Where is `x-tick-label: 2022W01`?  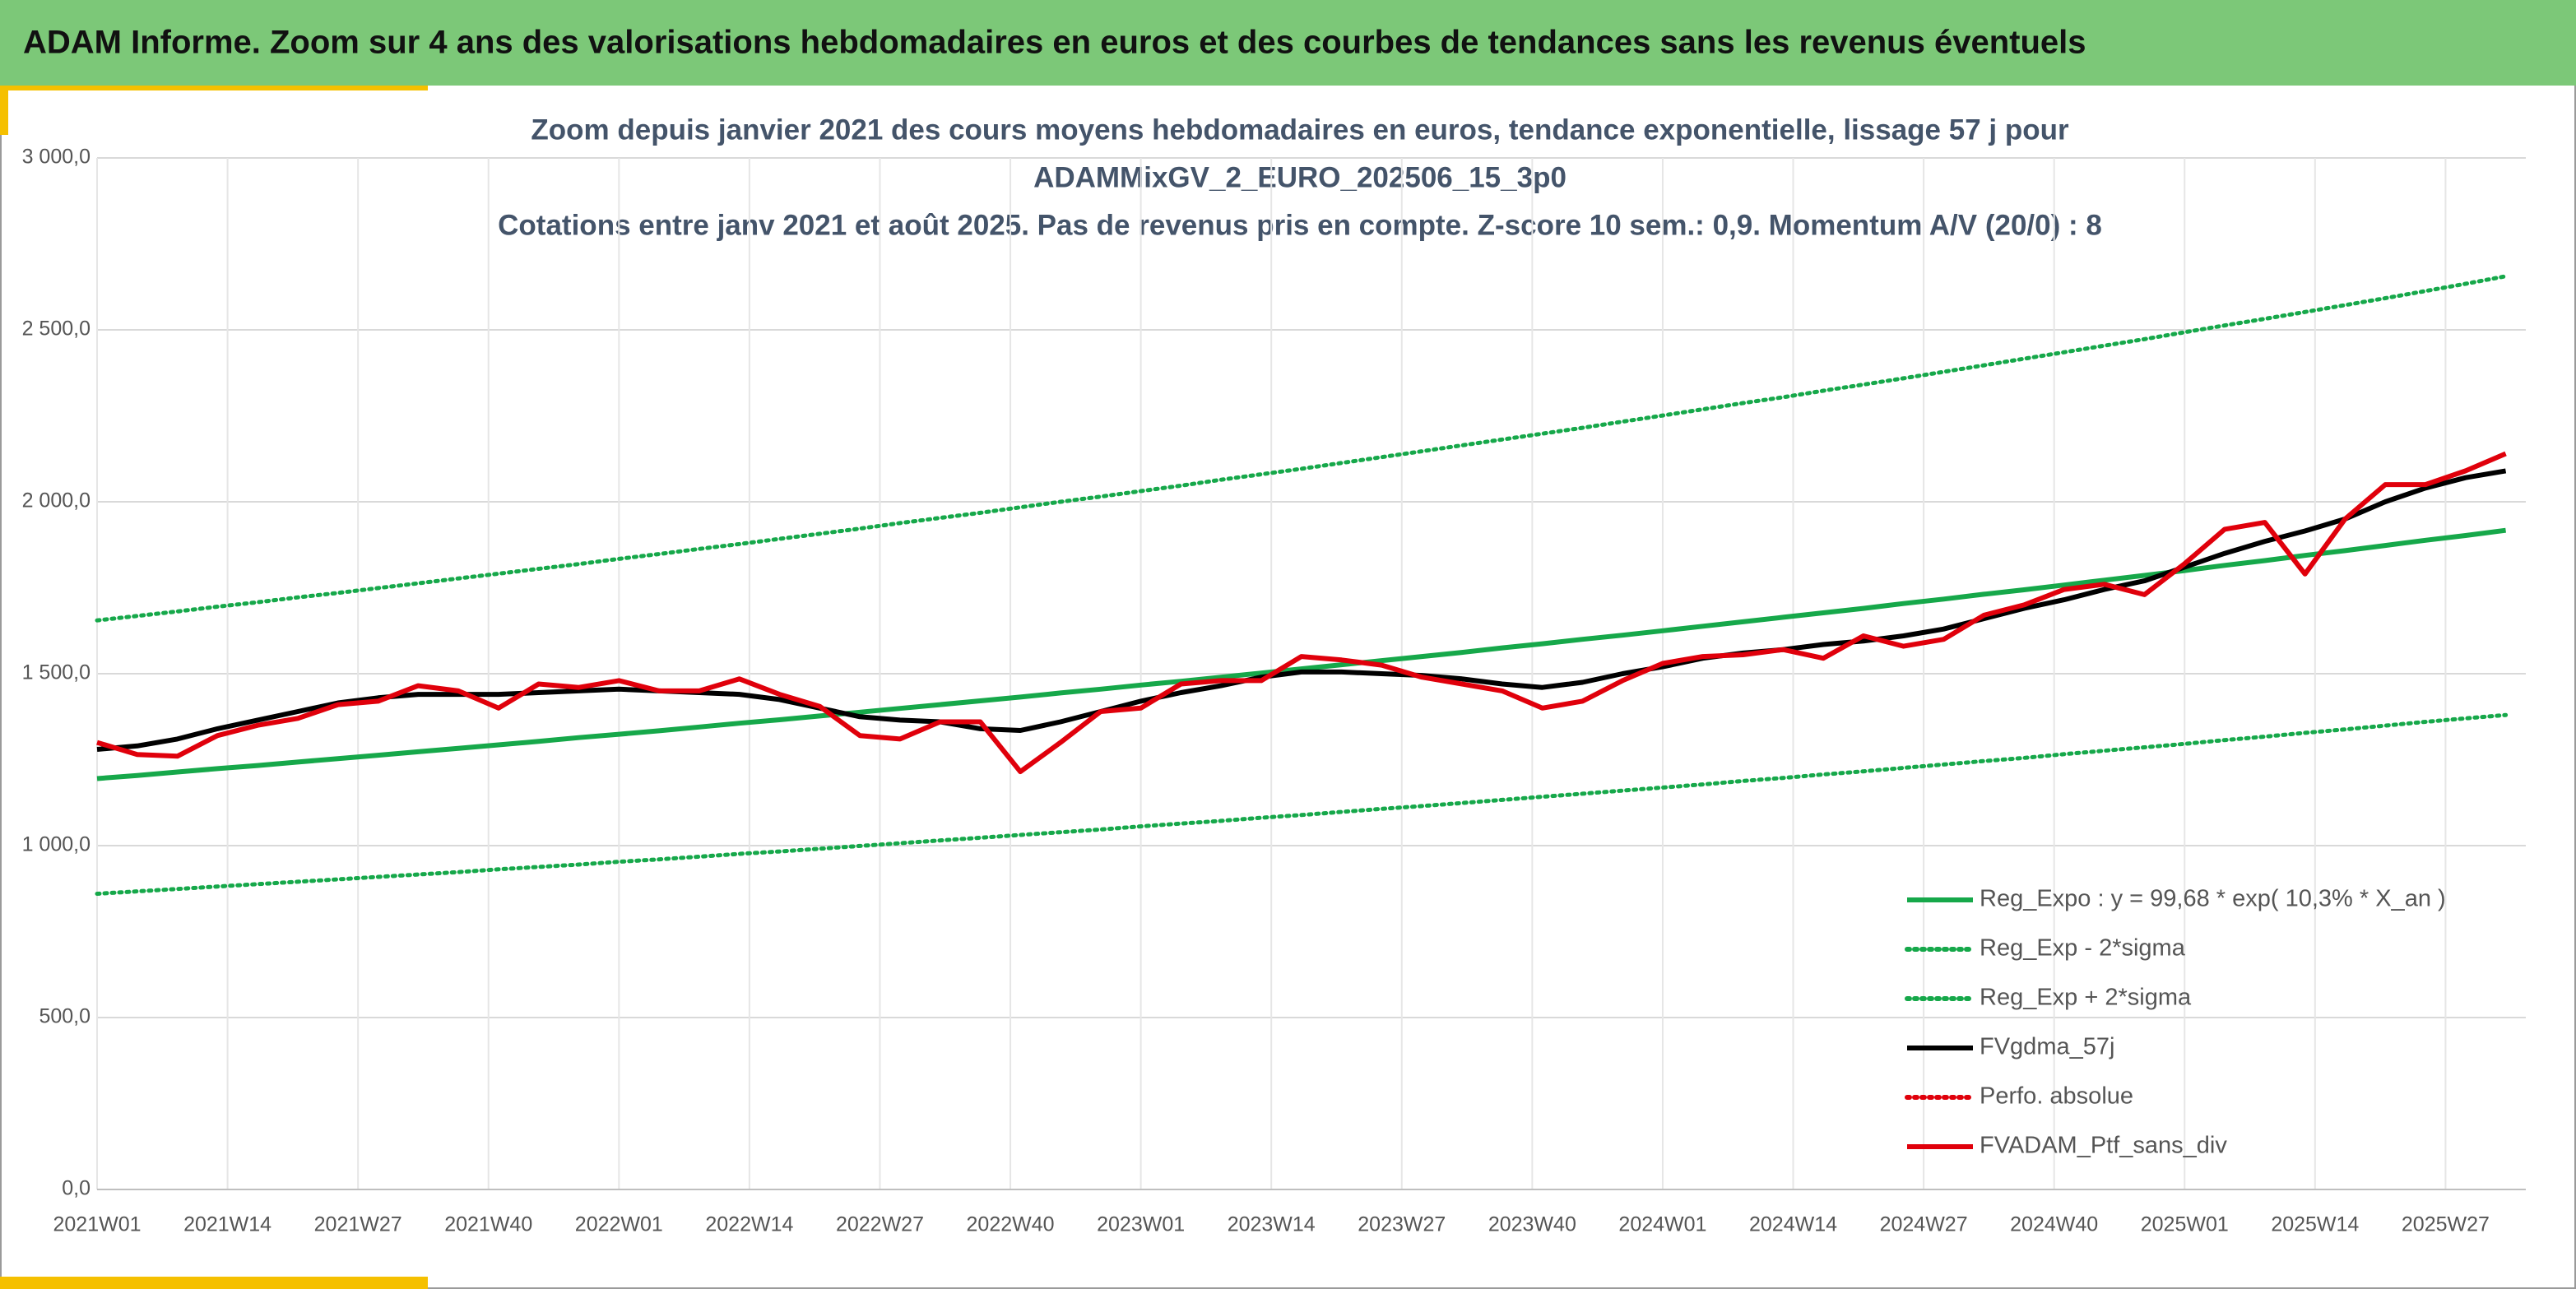 x-tick-label: 2022W01 is located at coordinates (619, 1224).